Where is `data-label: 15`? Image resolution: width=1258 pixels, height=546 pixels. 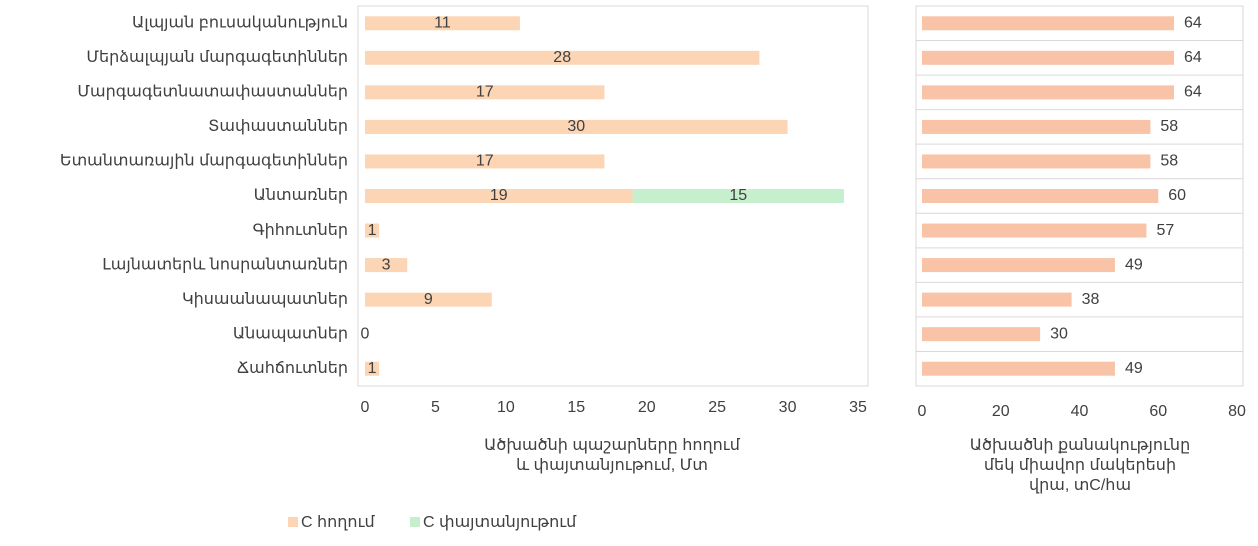 data-label: 15 is located at coordinates (738, 195).